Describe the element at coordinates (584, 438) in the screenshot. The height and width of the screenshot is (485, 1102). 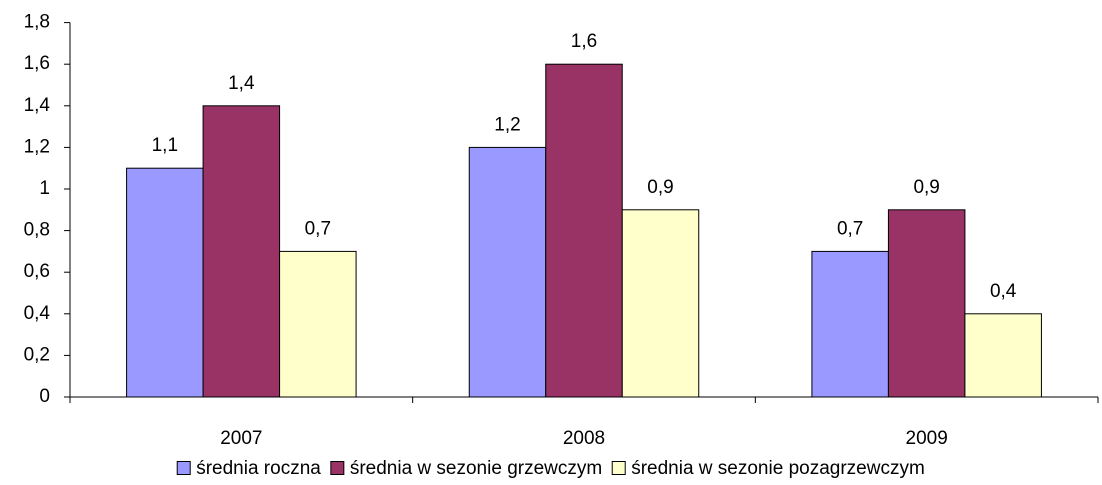
I see `x-tick-label: 2008` at that location.